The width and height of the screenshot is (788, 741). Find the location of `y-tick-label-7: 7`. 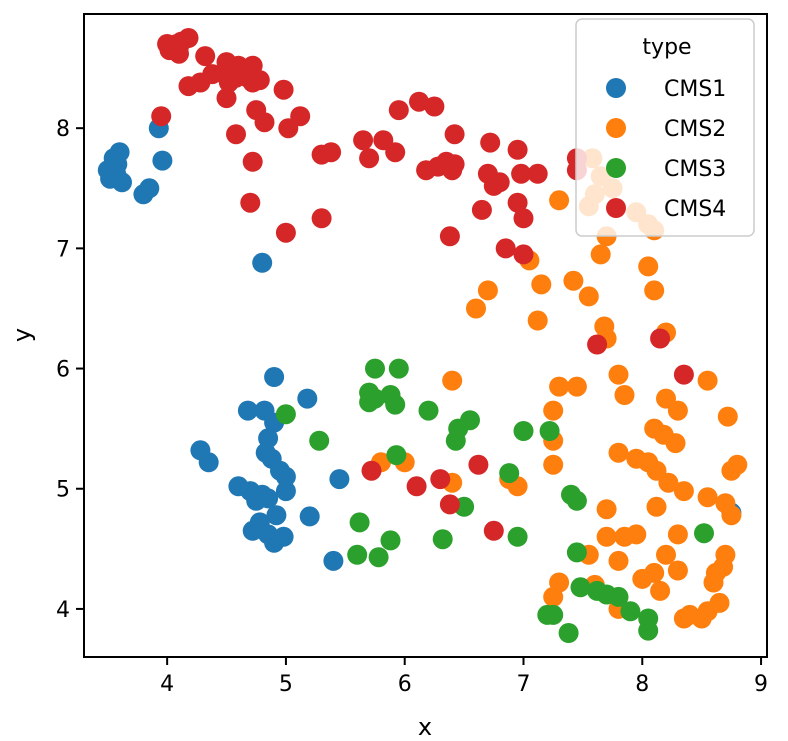

y-tick-label-7: 7 is located at coordinates (63, 249).